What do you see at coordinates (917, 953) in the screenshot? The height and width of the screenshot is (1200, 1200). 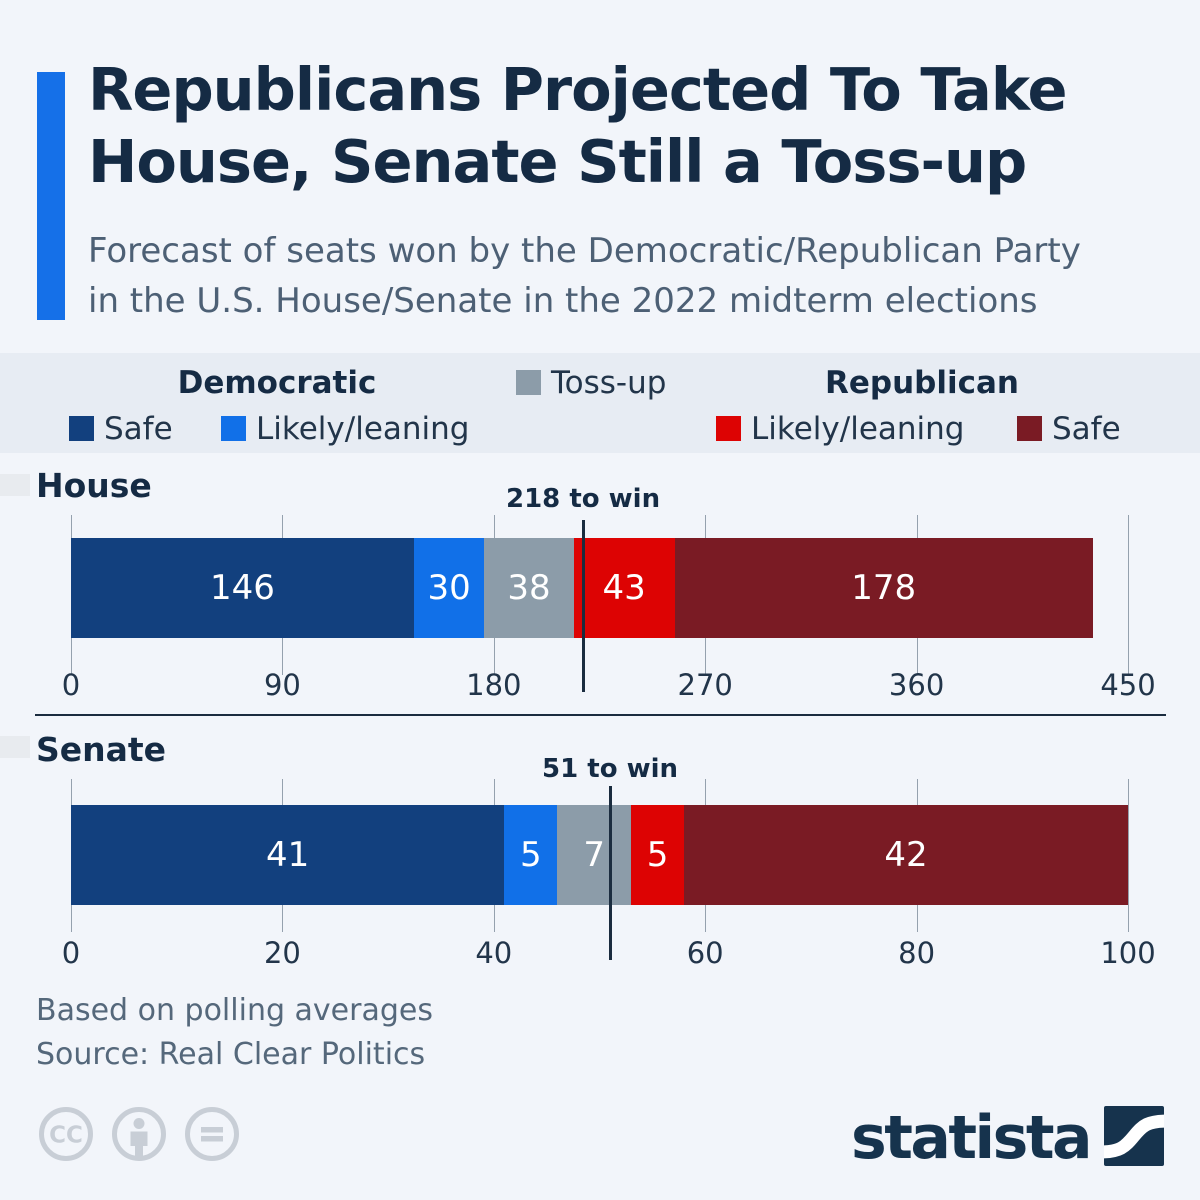 I see `axis-tick-label: 80` at bounding box center [917, 953].